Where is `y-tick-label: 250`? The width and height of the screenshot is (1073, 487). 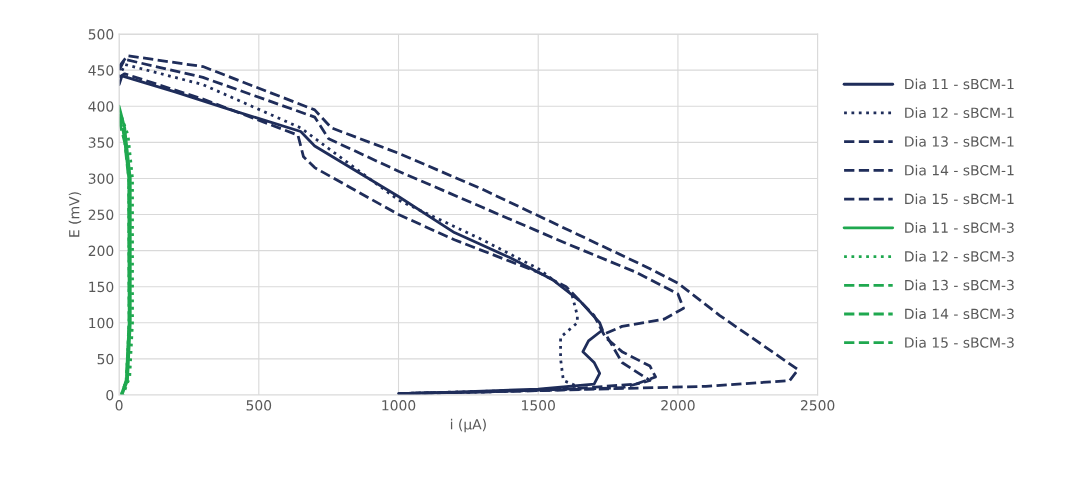
y-tick-label: 250 is located at coordinates (101, 214).